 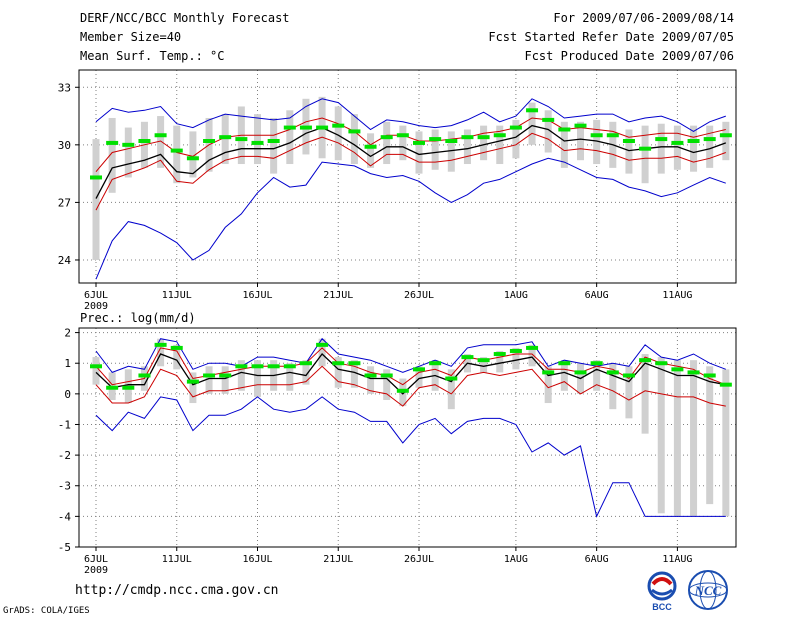 What do you see at coordinates (410, 115) in the screenshot?
I see `min-line` at bounding box center [410, 115].